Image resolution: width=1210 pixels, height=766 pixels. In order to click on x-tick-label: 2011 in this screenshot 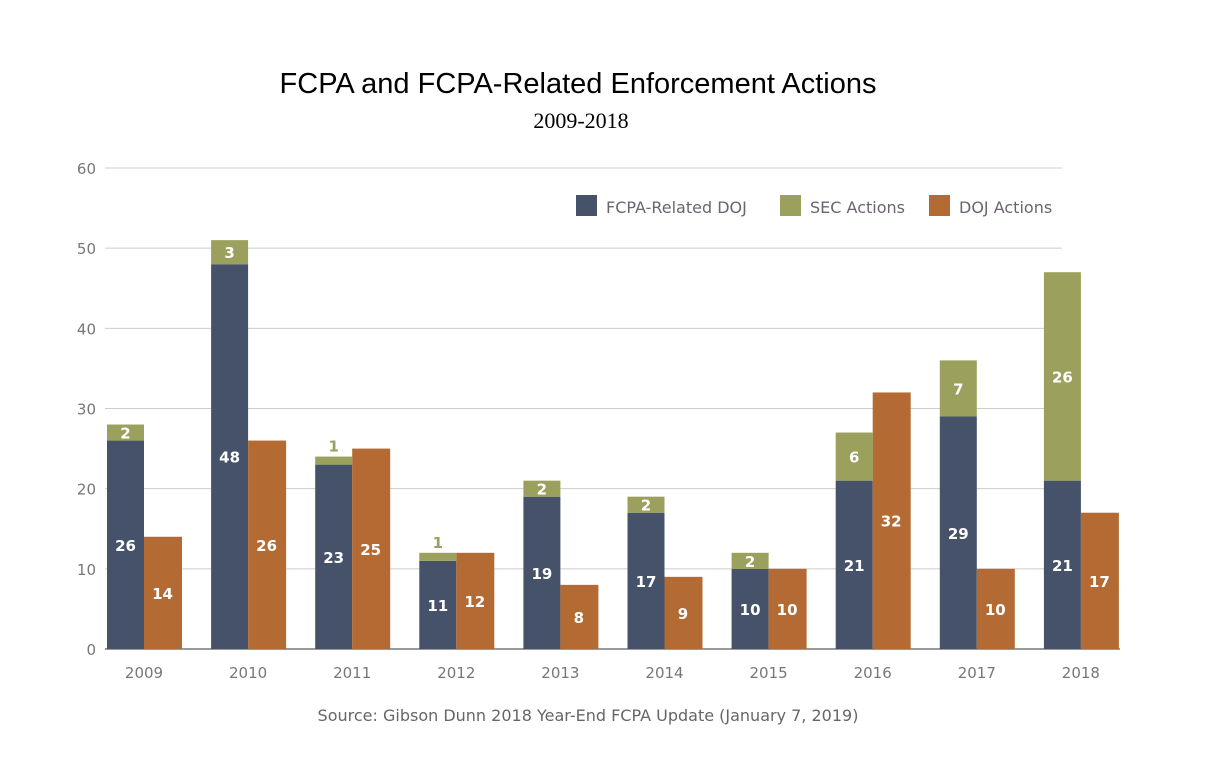, I will do `click(352, 673)`.